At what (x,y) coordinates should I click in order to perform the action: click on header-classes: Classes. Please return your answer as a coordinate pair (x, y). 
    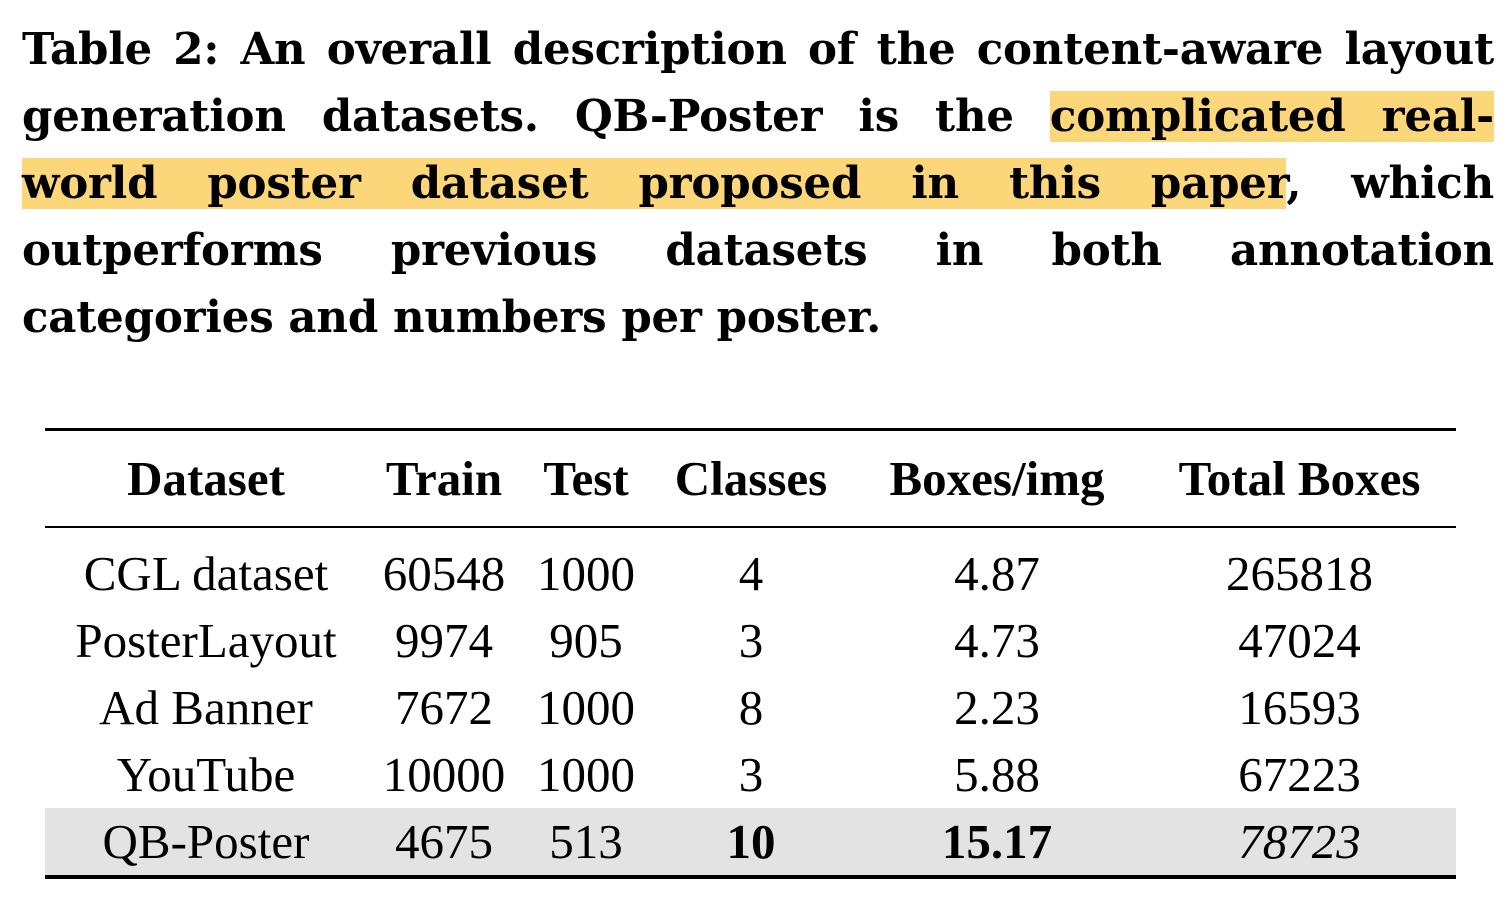
    Looking at the image, I should click on (751, 478).